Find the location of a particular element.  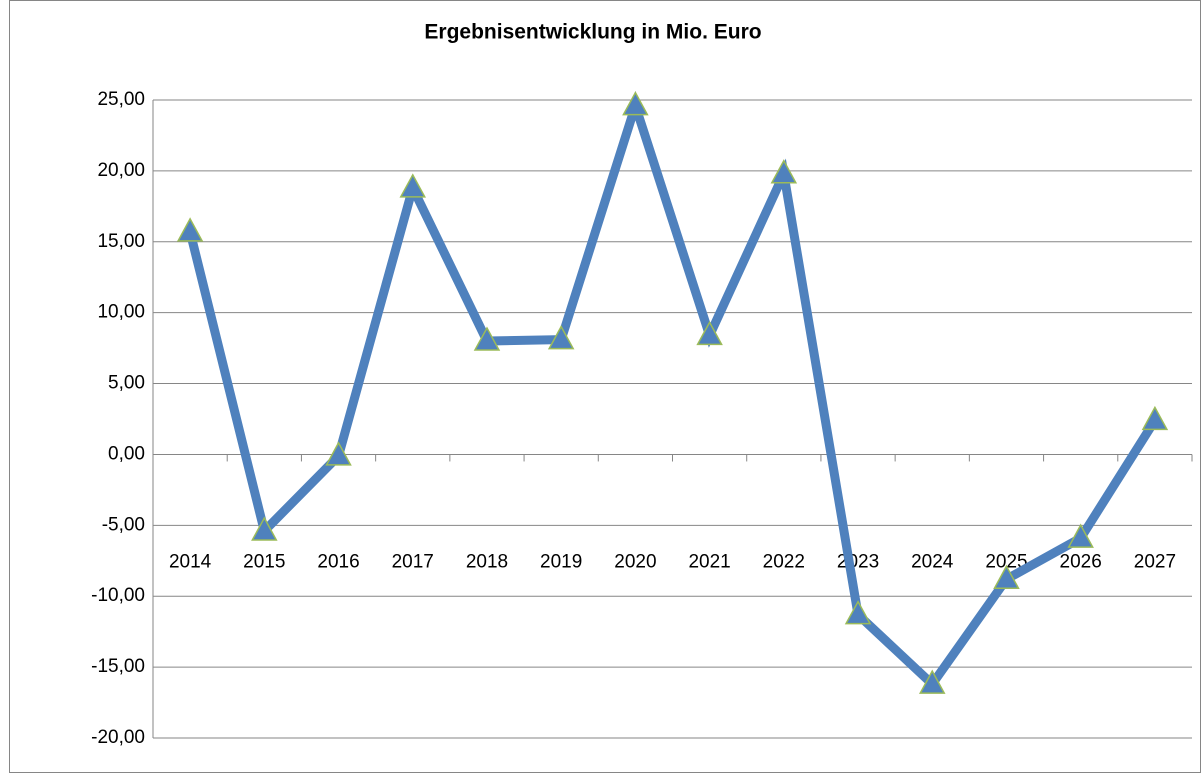

y-tick-label: 25,00 is located at coordinates (121, 99).